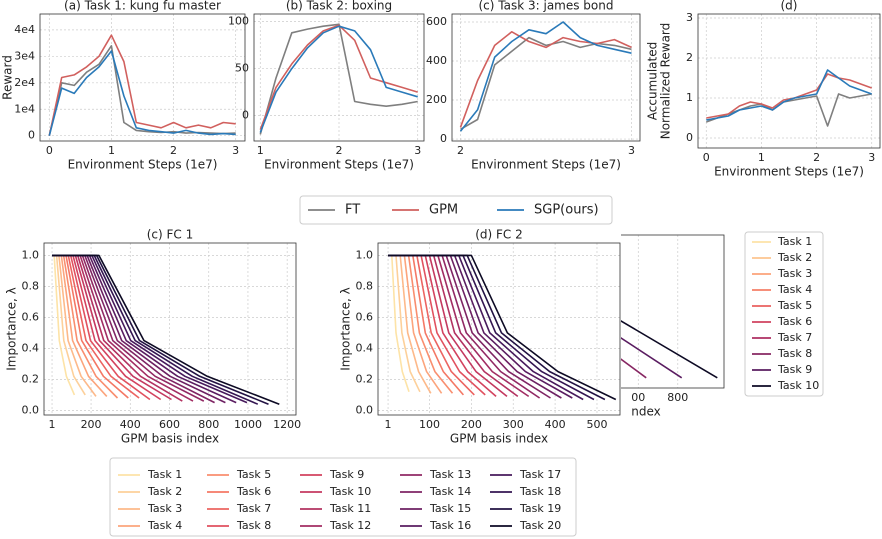  Describe the element at coordinates (169, 424) in the screenshot. I see `x-tick-label: 600` at that location.